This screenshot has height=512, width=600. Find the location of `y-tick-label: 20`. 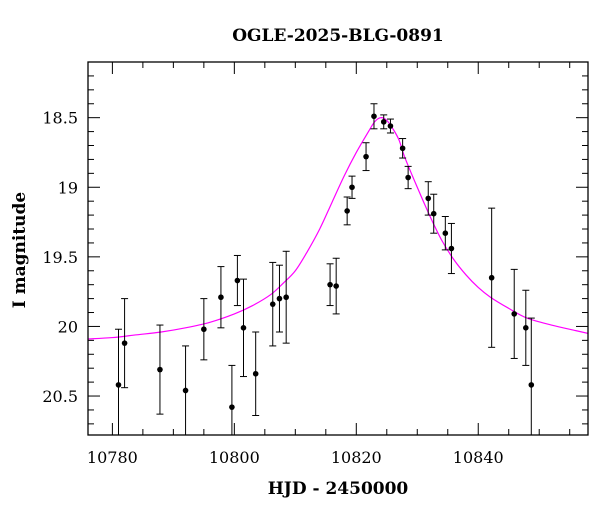

y-tick-label: 20 is located at coordinates (68, 326).